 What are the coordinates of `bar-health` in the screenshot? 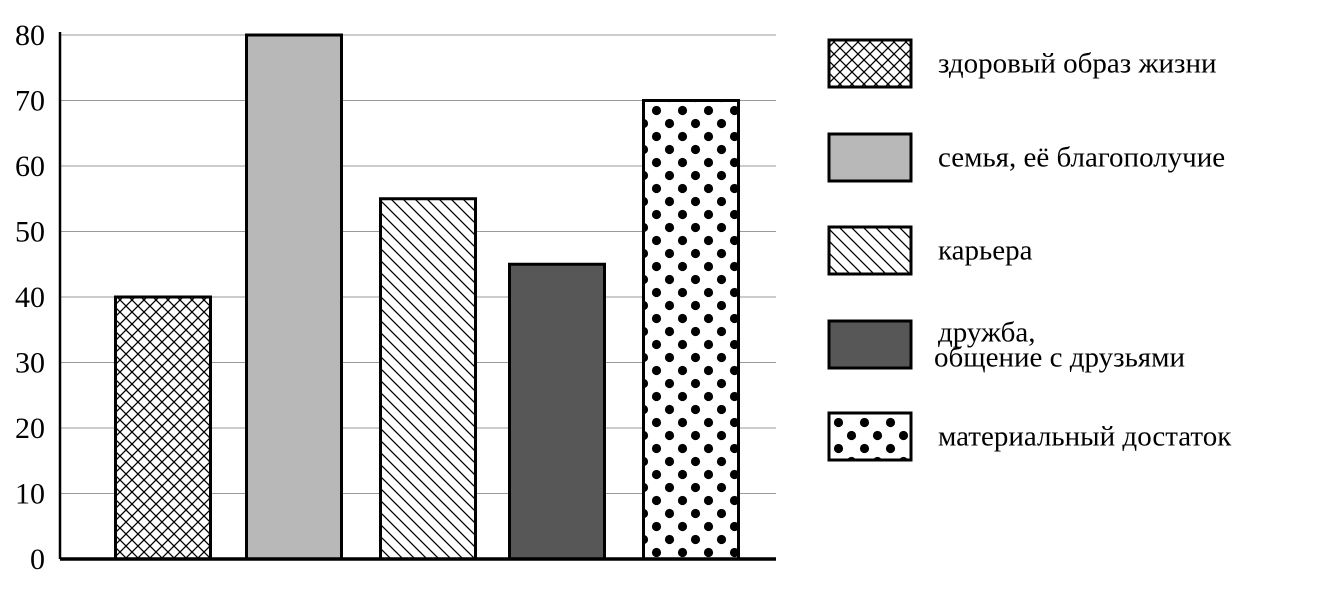 It's located at (163, 428).